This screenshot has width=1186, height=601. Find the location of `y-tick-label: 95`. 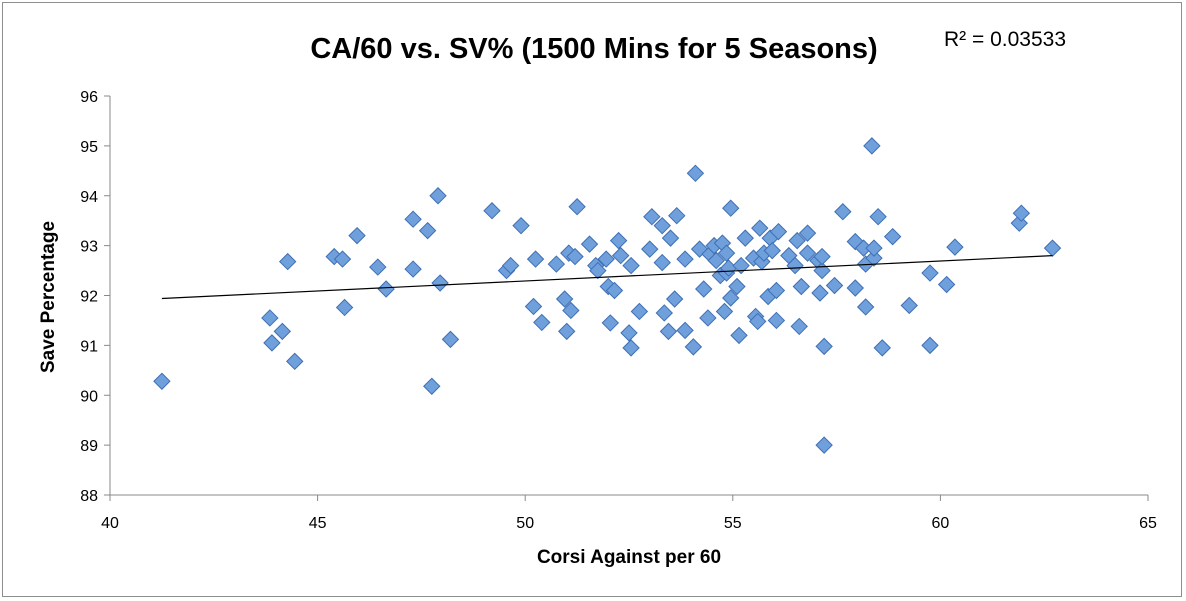

y-tick-label: 95 is located at coordinates (89, 147).